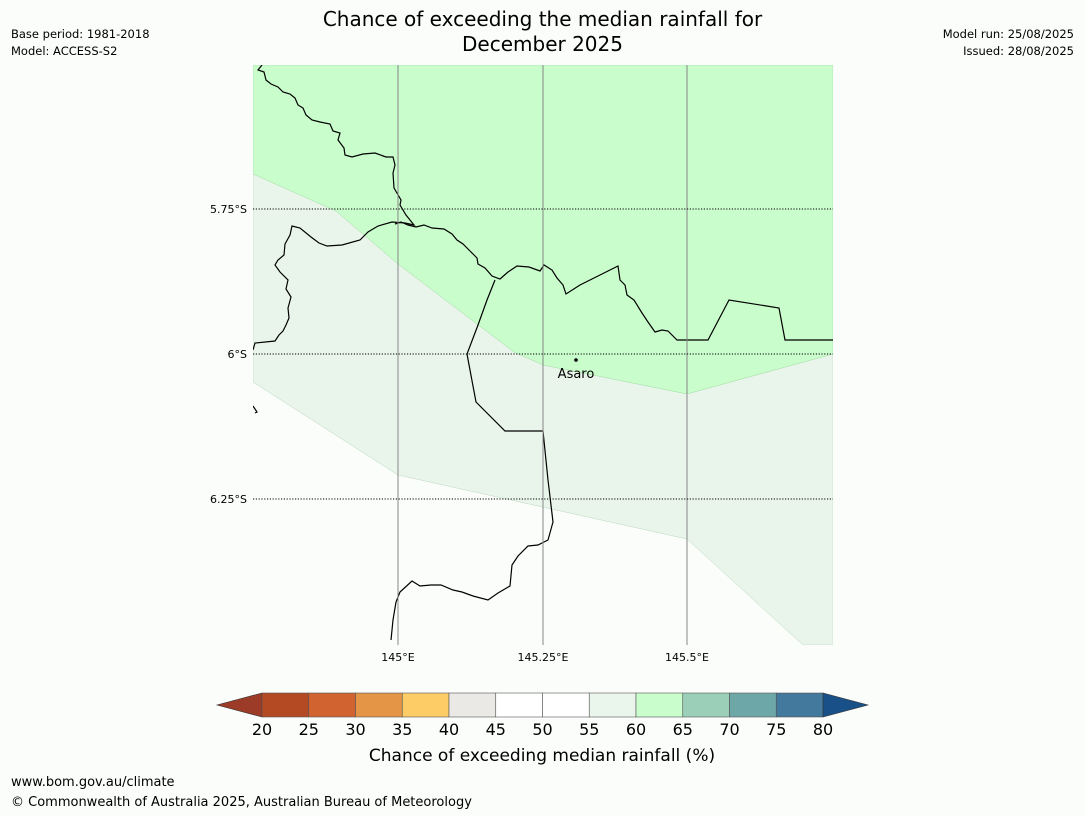 This screenshot has height=816, width=1085. I want to click on colorbar-title: Chance of exceeding median rainfall (%), so click(542, 756).